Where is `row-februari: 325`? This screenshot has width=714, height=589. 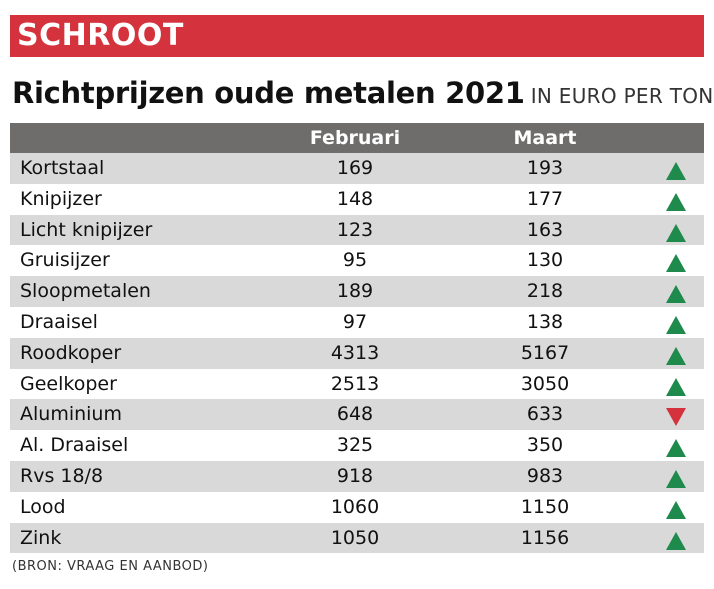 row-februari: 325 is located at coordinates (355, 445).